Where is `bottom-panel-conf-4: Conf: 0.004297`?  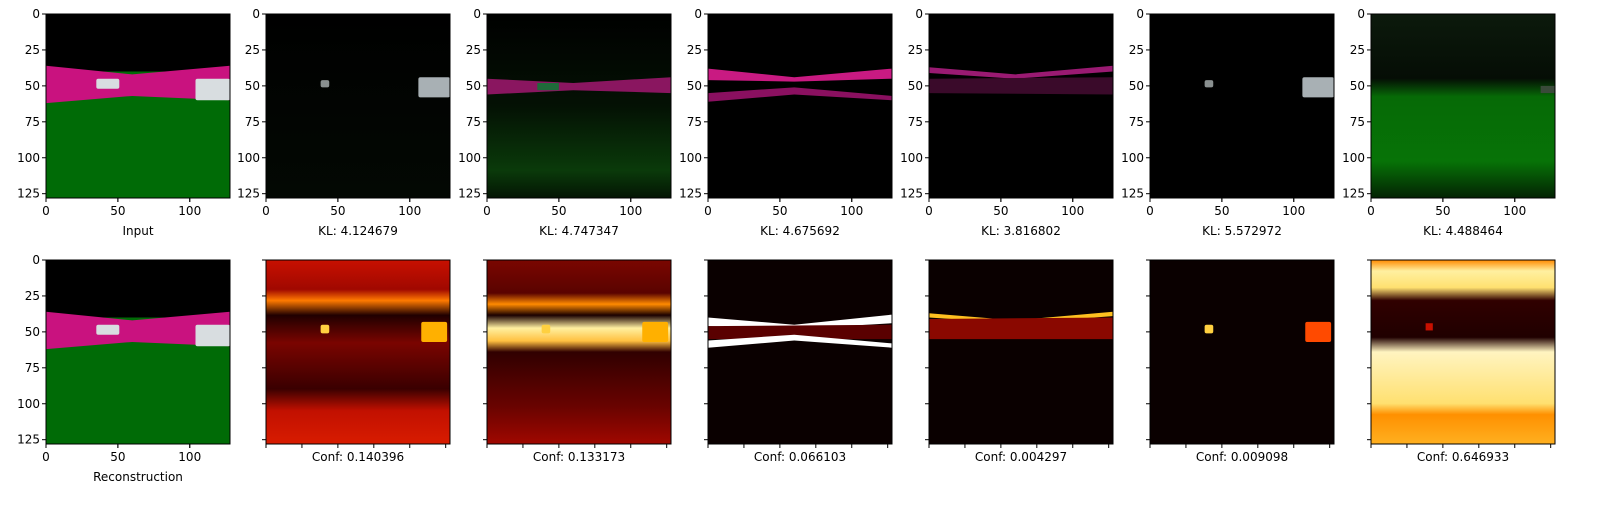 bottom-panel-conf-4: Conf: 0.004297 is located at coordinates (1019, 361).